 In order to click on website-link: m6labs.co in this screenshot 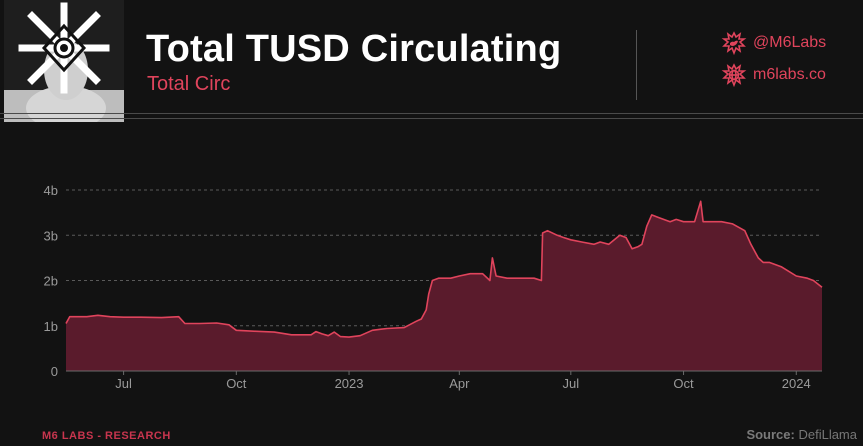, I will do `click(773, 75)`.